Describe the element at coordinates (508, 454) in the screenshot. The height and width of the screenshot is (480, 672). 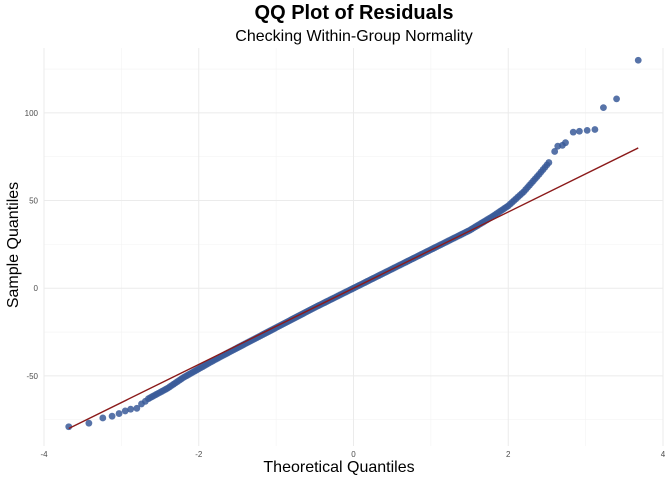
I see `x-tick-label: 2` at that location.